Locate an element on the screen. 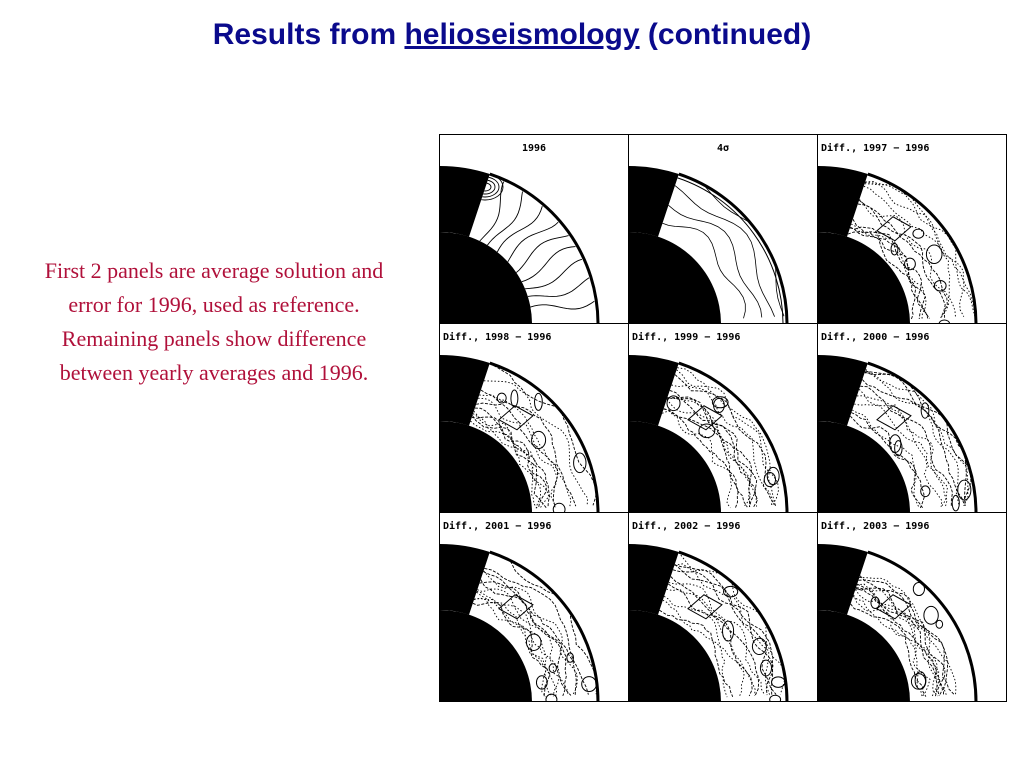  helioseismology-link: helioseismology is located at coordinates (522, 34).